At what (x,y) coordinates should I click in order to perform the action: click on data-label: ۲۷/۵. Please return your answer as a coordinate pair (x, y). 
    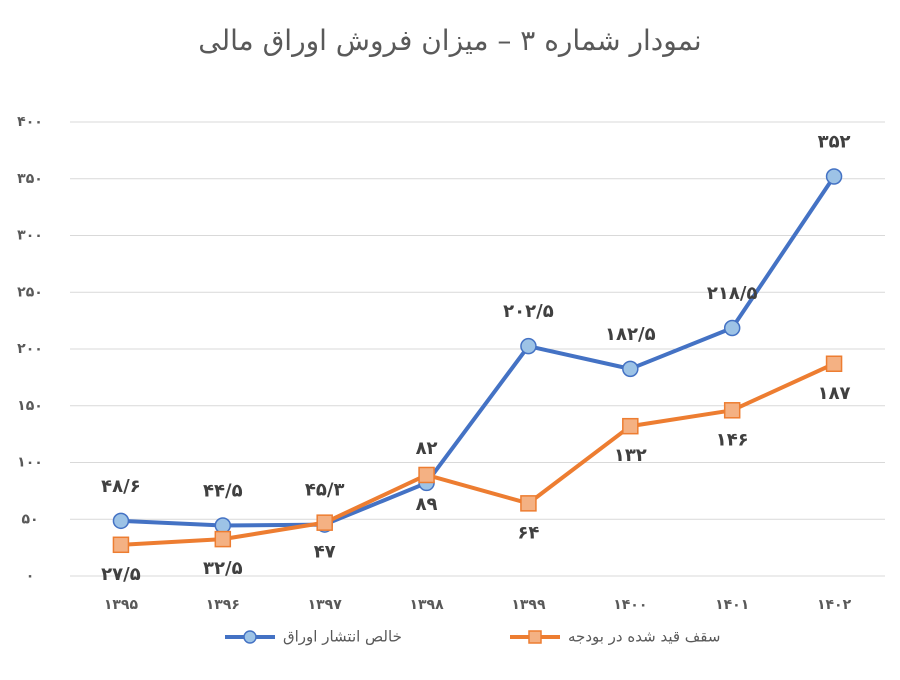
    Looking at the image, I should click on (121, 574).